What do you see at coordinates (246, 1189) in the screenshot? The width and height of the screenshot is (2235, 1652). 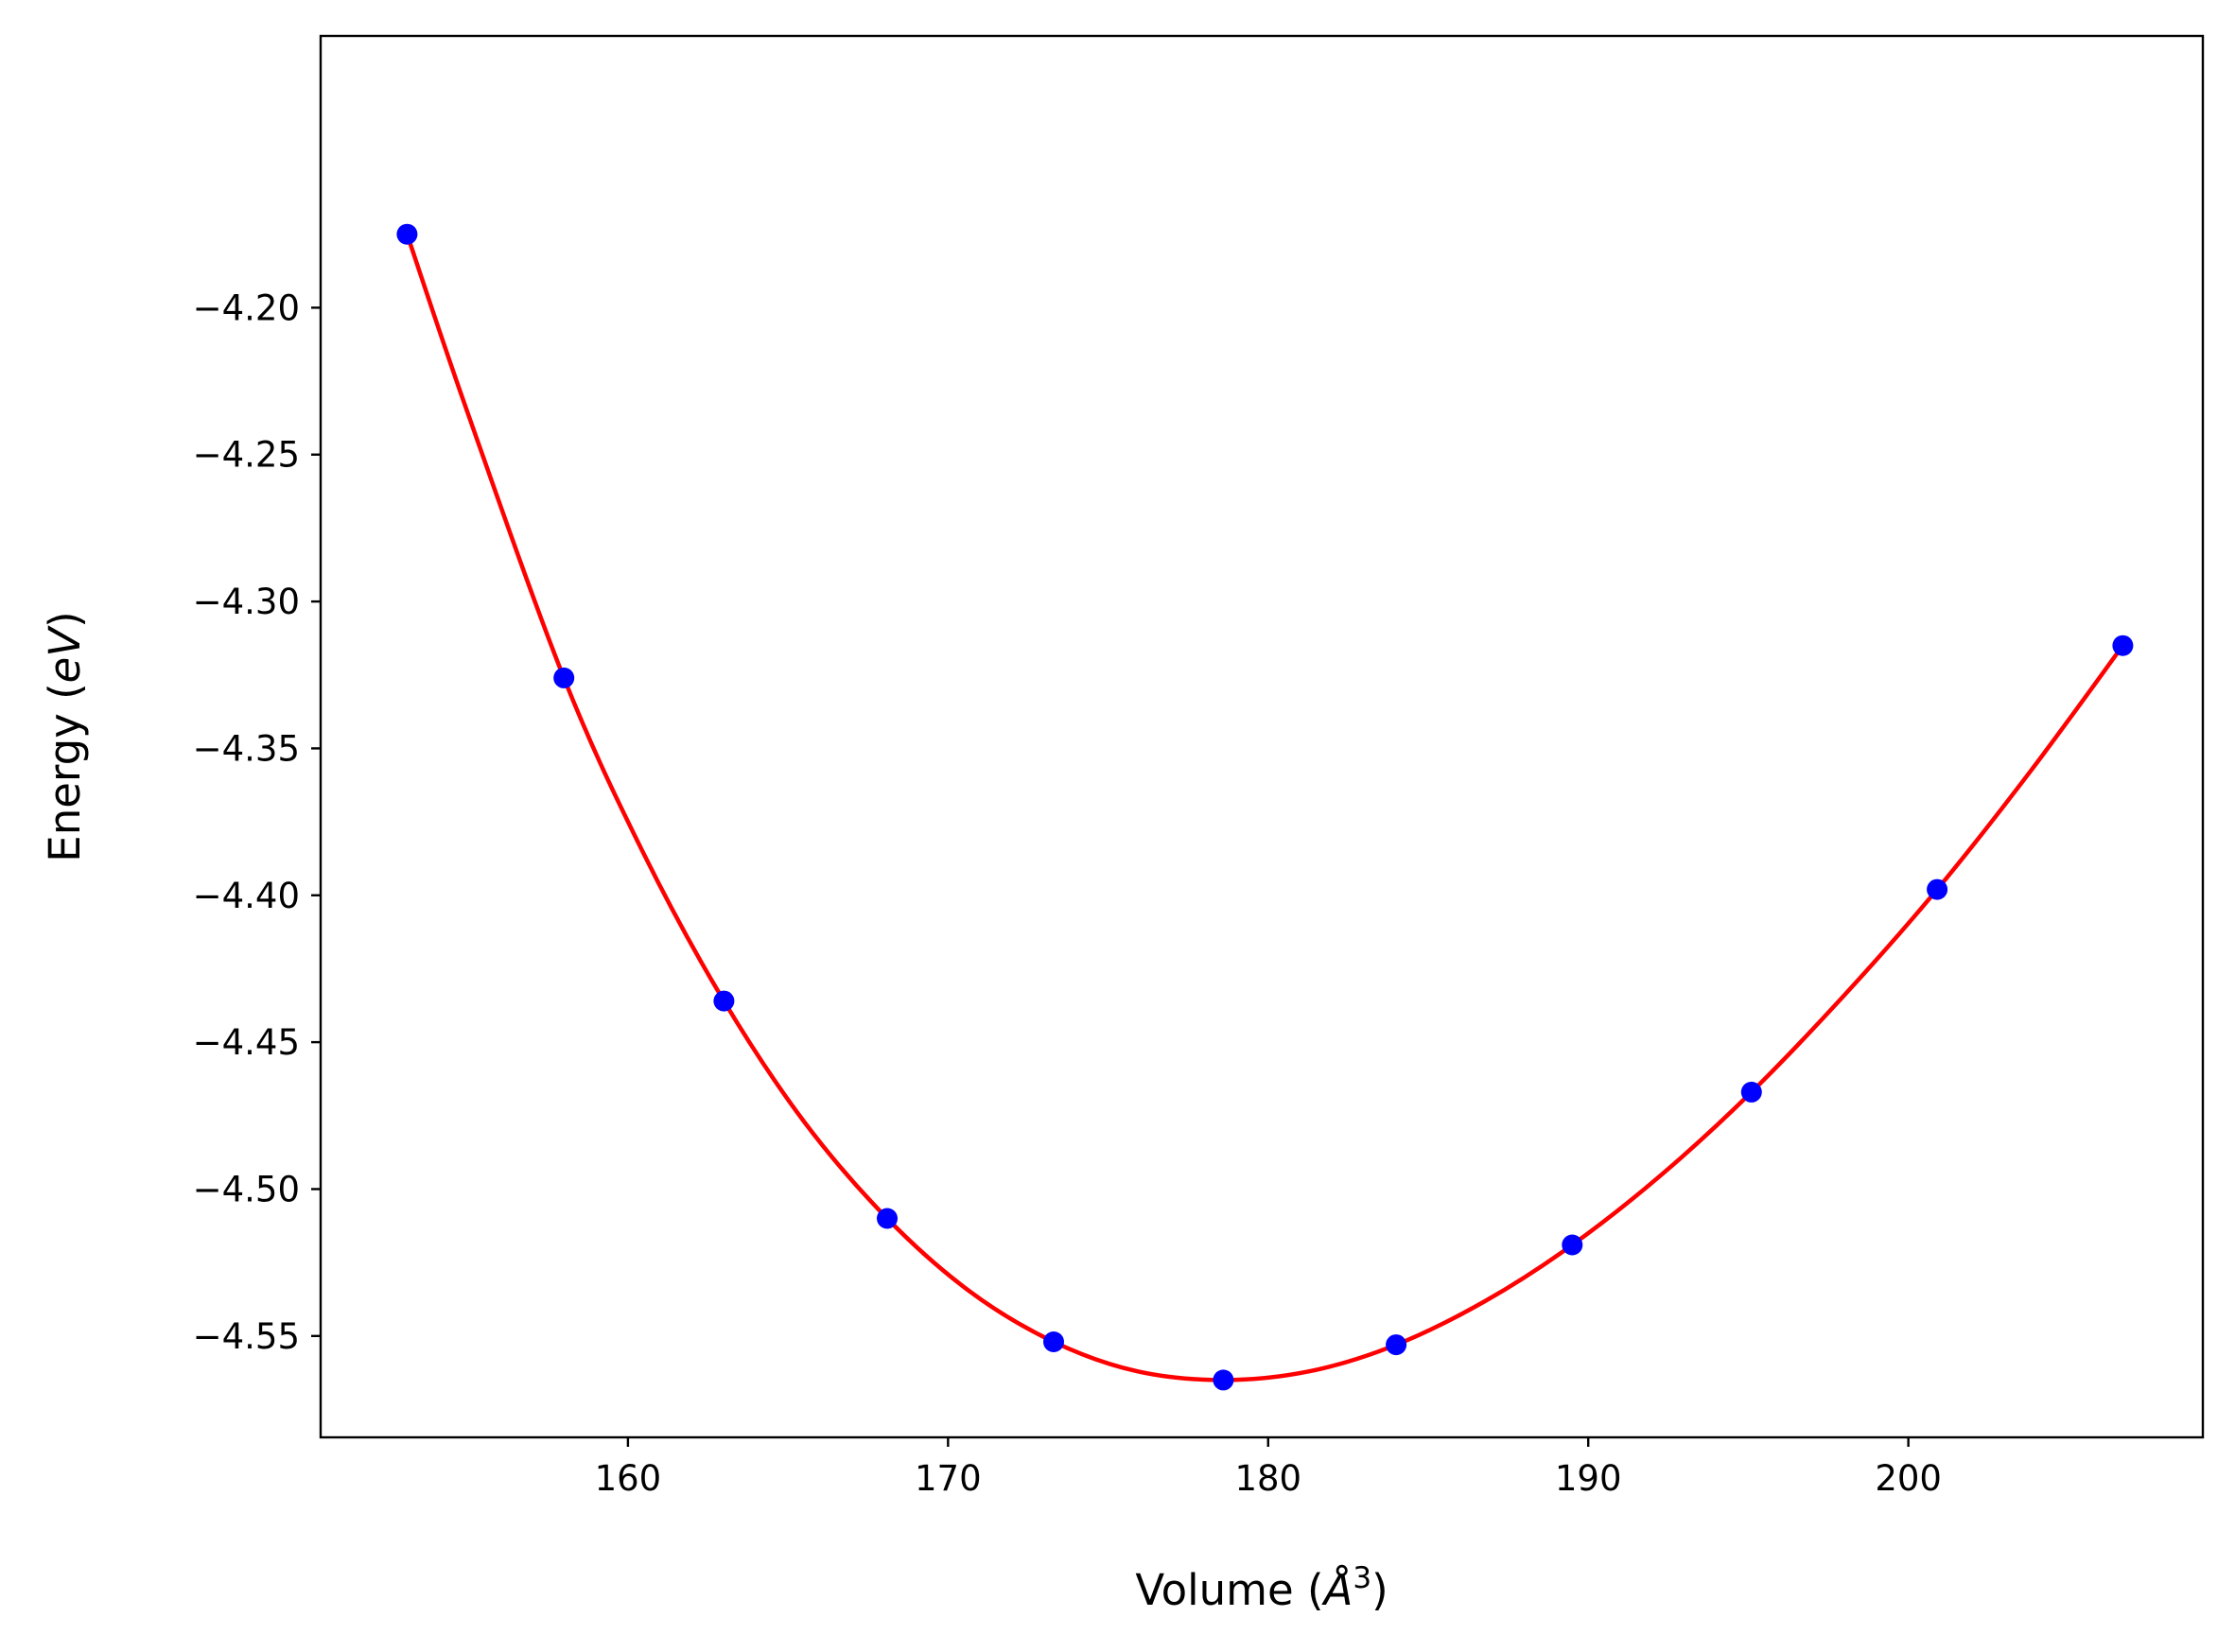 I see `y-tick-label: −4.50` at bounding box center [246, 1189].